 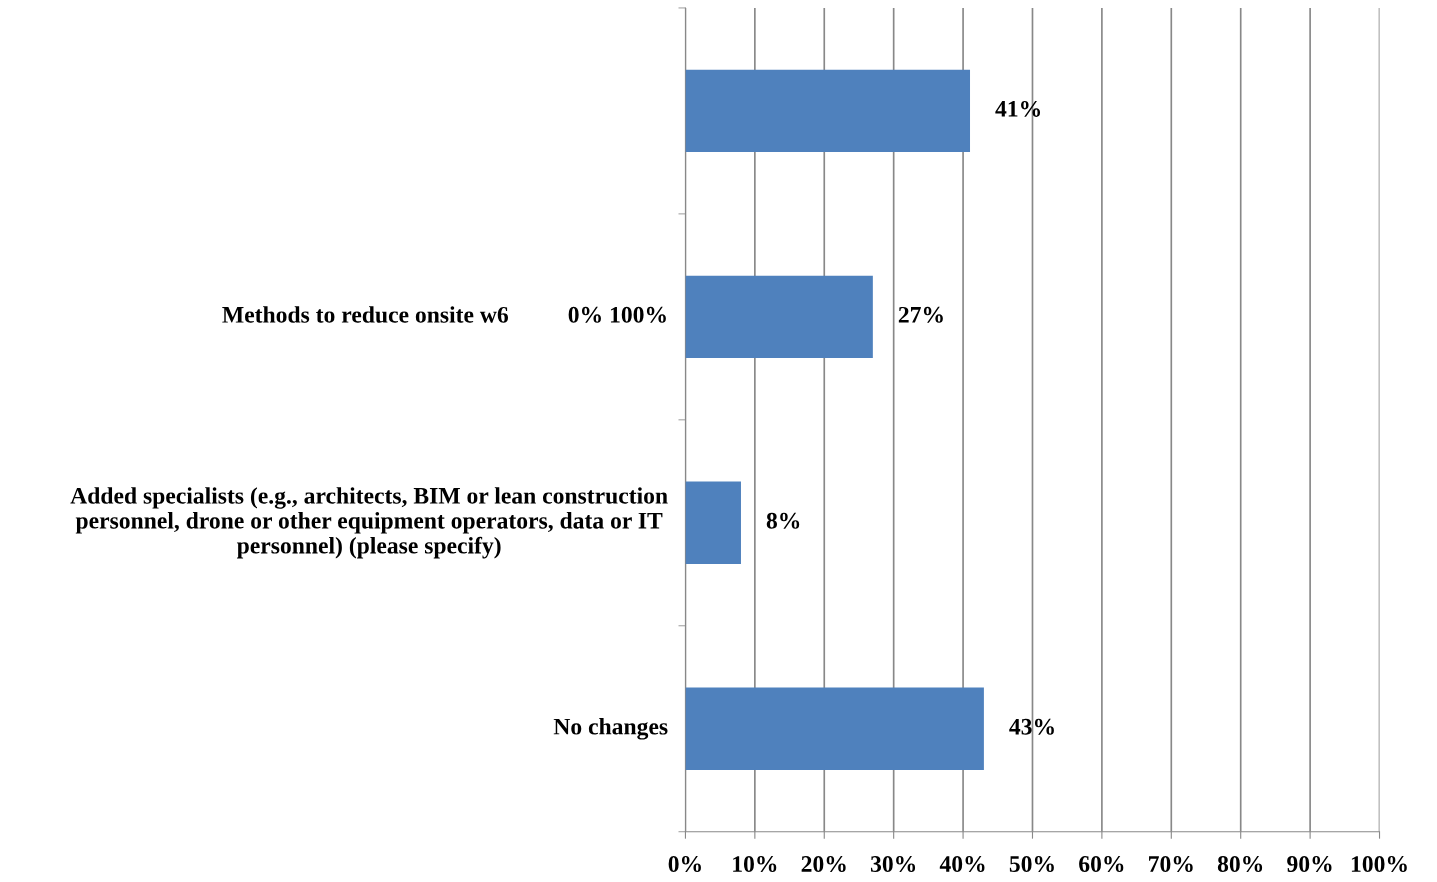 I want to click on data-label: 43%, so click(x=1031, y=726).